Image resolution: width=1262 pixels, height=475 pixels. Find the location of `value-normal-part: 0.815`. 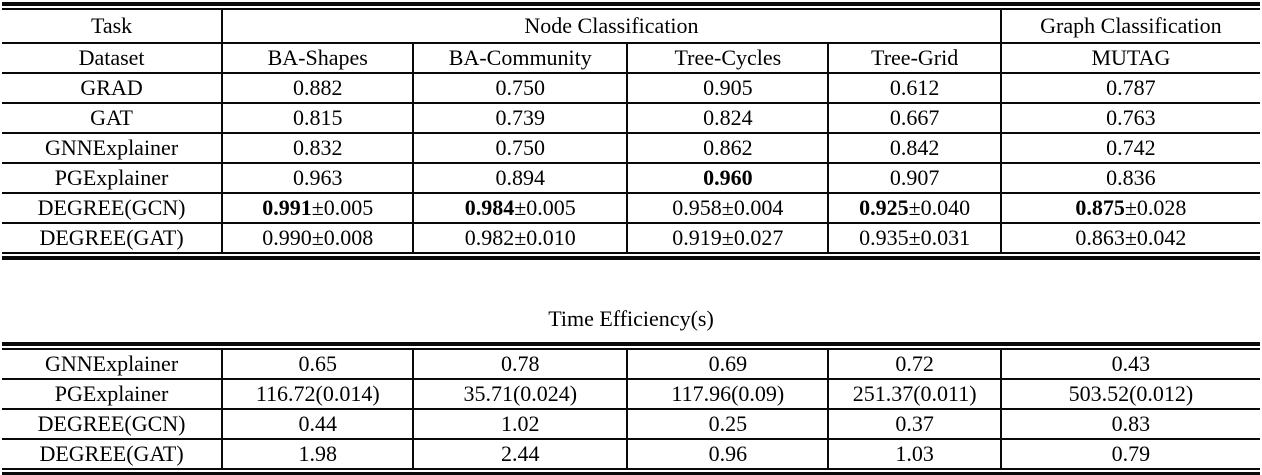

value-normal-part: 0.815 is located at coordinates (317, 117).